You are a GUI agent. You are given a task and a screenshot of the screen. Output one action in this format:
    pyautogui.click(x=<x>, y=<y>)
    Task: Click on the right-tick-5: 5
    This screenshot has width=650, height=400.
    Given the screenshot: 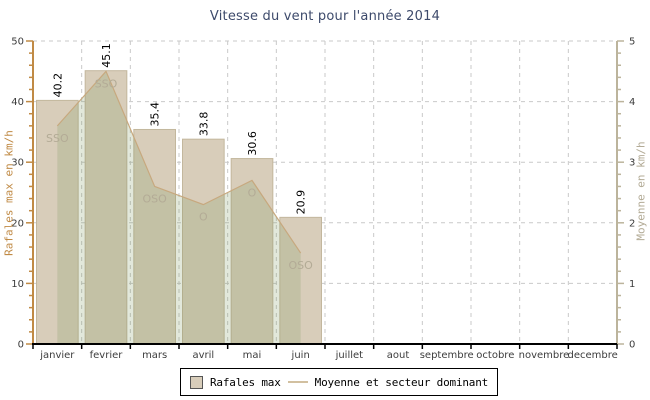 What is the action you would take?
    pyautogui.click(x=632, y=42)
    